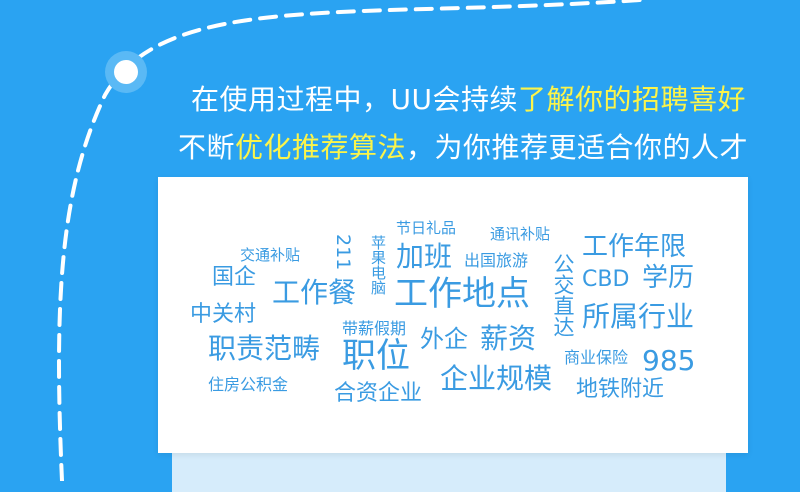 The height and width of the screenshot is (492, 800). What do you see at coordinates (638, 316) in the screenshot?
I see `tag-cloud-word: 所属行业` at bounding box center [638, 316].